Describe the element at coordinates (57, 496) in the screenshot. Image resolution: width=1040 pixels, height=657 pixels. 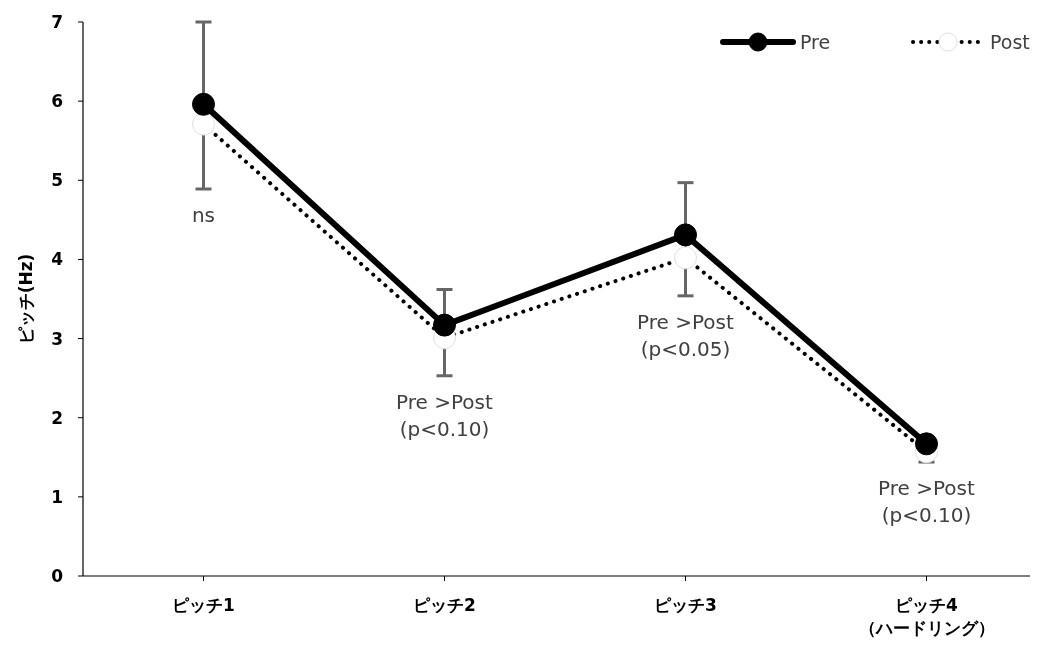
I see `y-tick-label: 1` at that location.